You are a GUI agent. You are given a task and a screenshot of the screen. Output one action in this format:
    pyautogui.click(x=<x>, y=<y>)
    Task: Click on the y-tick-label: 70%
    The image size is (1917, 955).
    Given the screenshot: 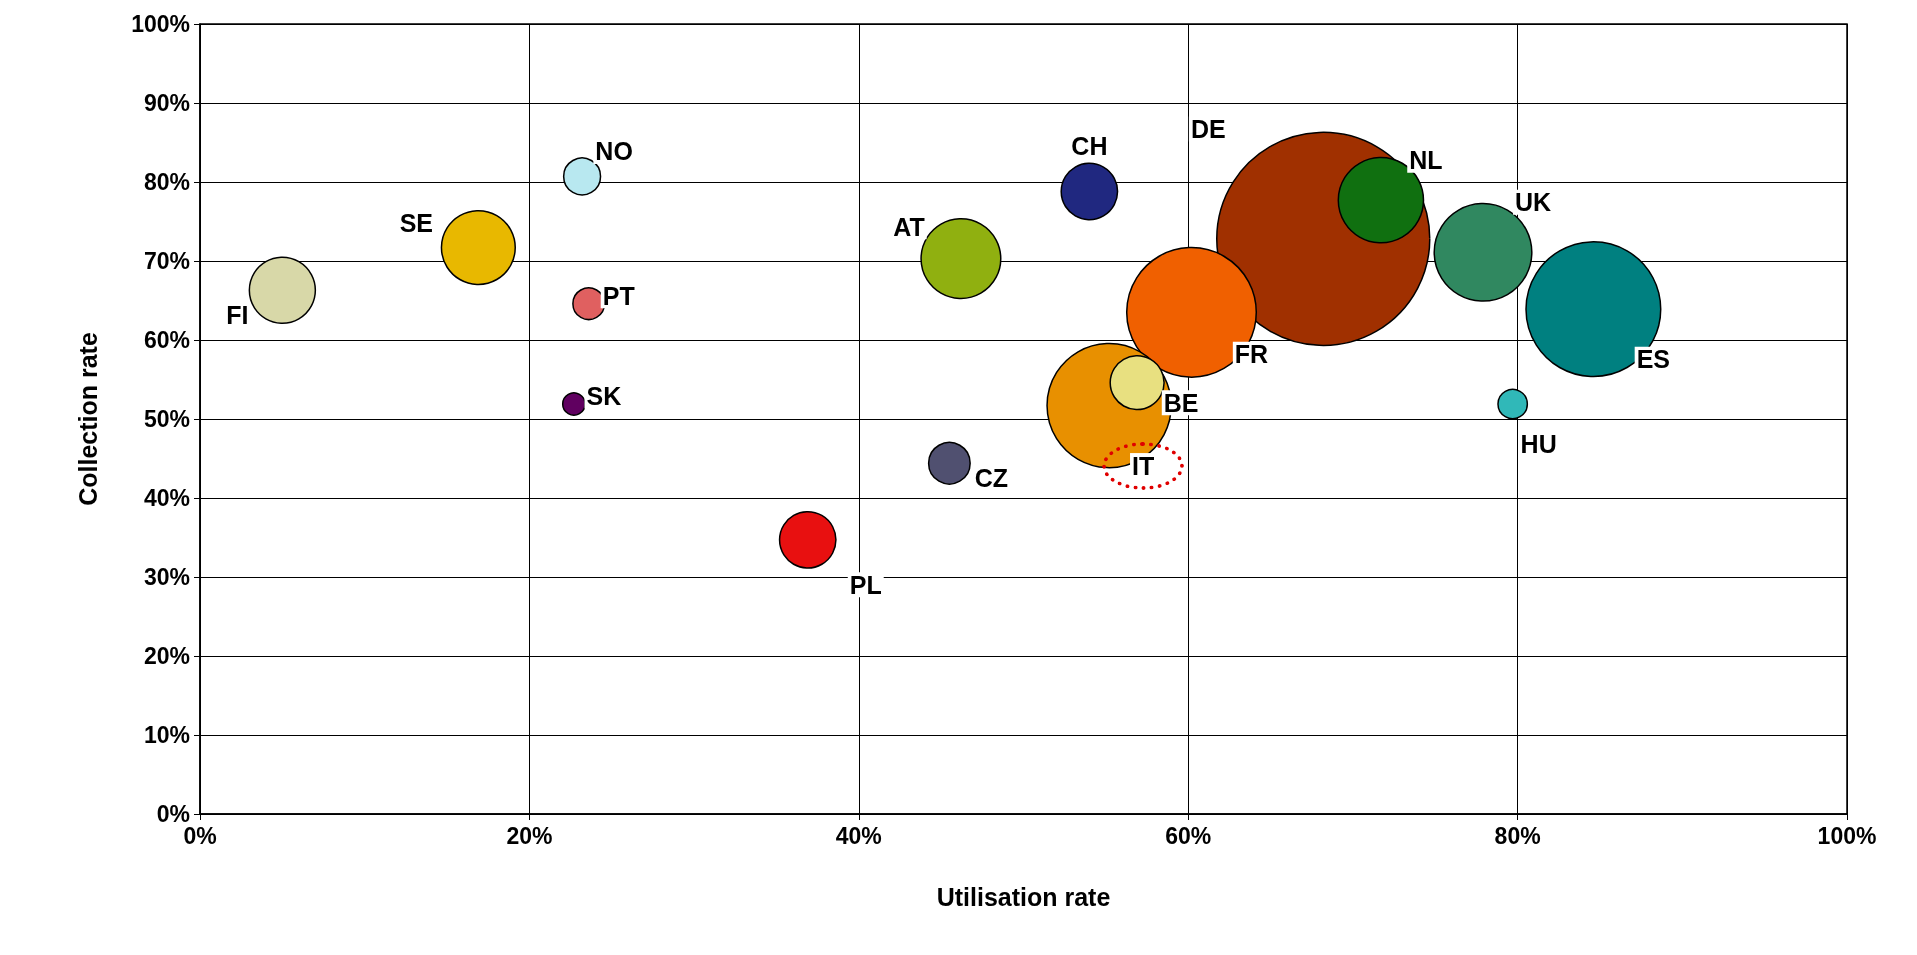 What is the action you would take?
    pyautogui.click(x=166, y=261)
    